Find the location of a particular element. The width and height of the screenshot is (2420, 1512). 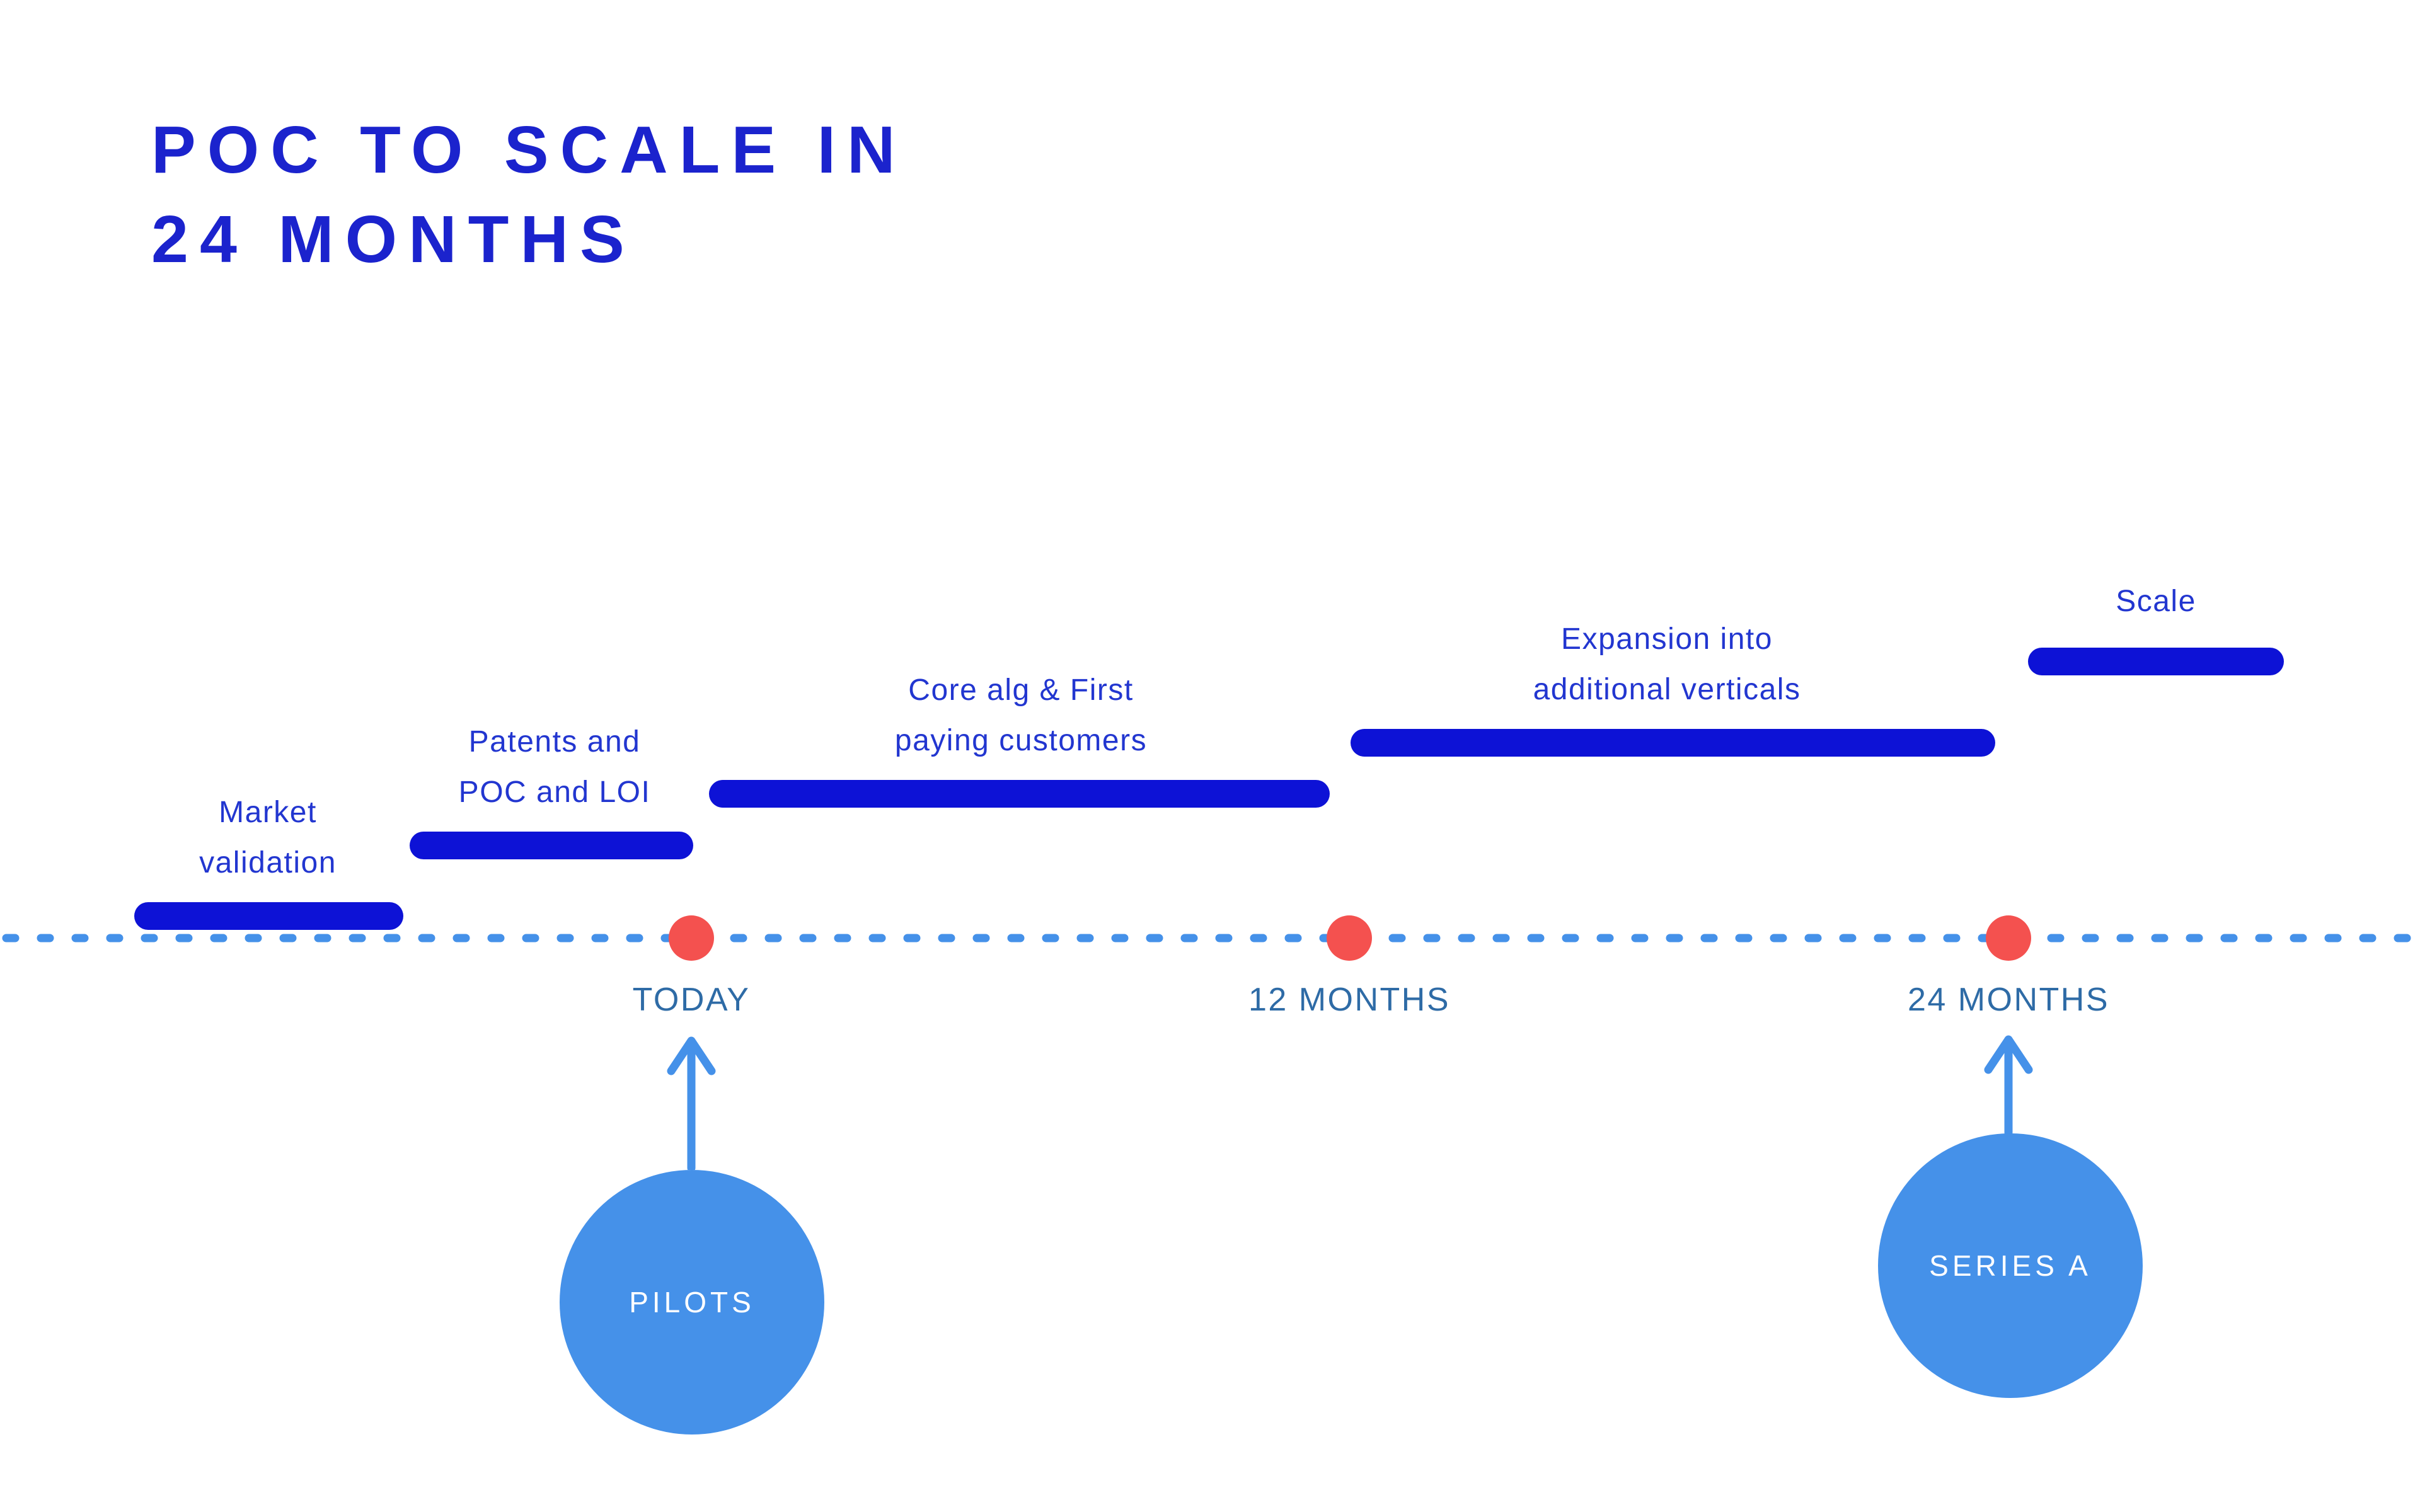

event-label-series-a: SERIES A is located at coordinates (2011, 1265).